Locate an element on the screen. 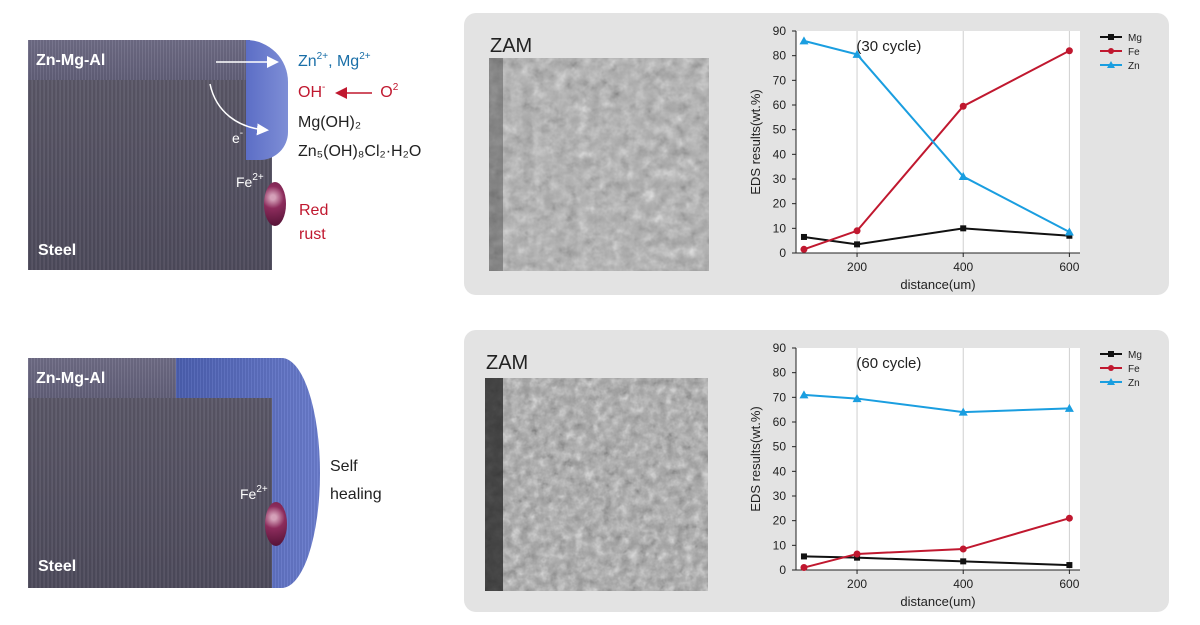 The width and height of the screenshot is (1200, 625). oh-arrow is located at coordinates (353, 92).